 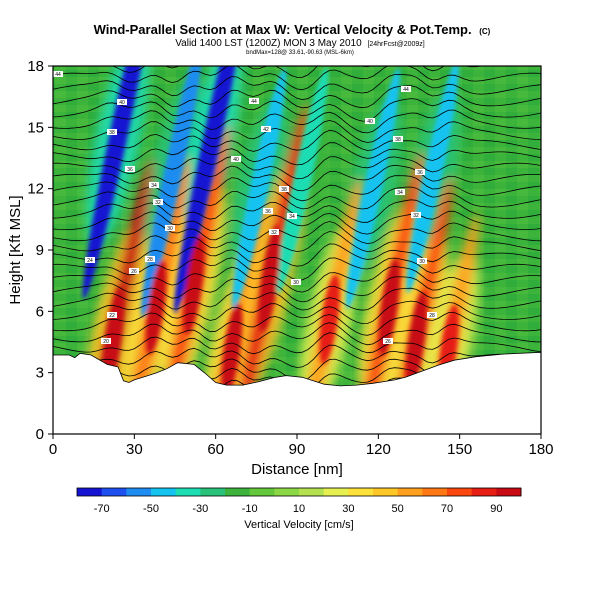 What do you see at coordinates (215, 449) in the screenshot?
I see `x-tick-label: 60` at bounding box center [215, 449].